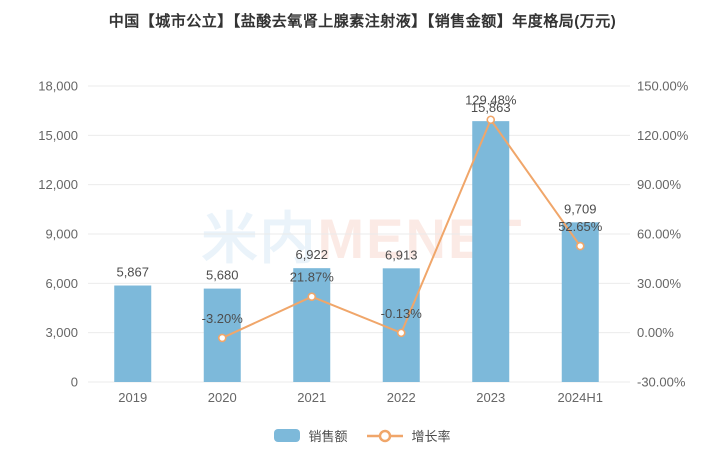  I want to click on legend-item-growth: 增长率, so click(408, 435).